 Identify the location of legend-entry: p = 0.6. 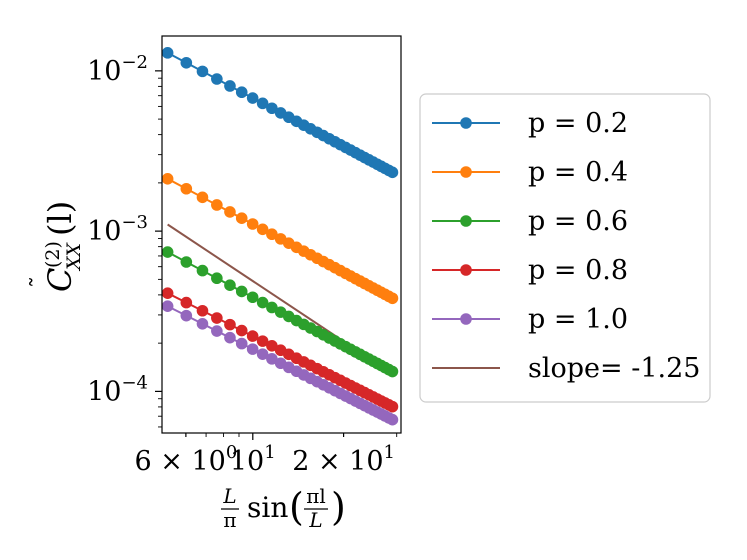
(530, 221).